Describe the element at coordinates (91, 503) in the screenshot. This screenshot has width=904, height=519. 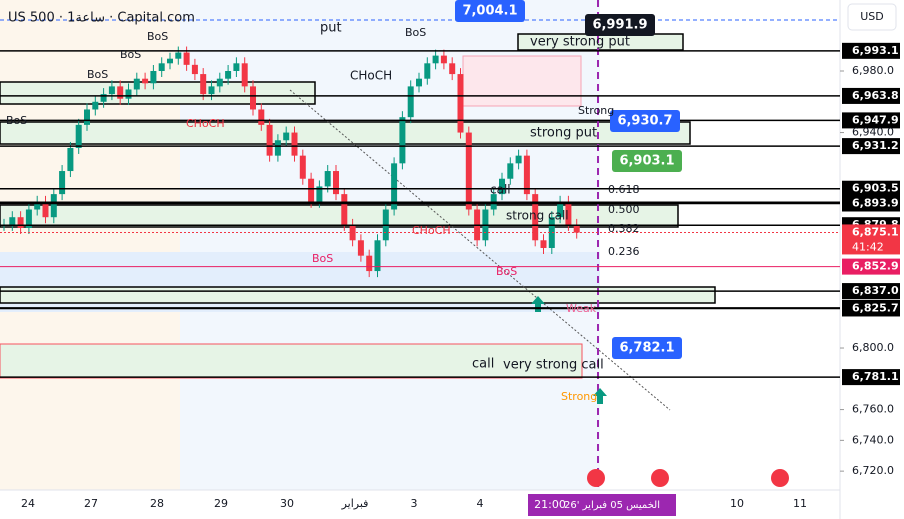
I see `time-label: 27` at that location.